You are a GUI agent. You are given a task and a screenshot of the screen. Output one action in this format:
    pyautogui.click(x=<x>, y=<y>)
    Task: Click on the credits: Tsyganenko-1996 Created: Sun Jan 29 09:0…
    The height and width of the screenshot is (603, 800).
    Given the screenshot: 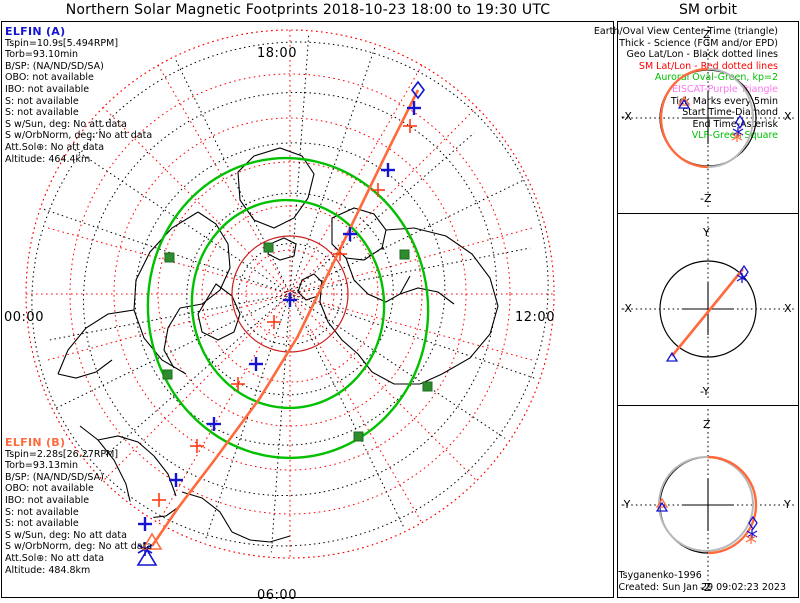 What is the action you would take?
    pyautogui.click(x=702, y=582)
    